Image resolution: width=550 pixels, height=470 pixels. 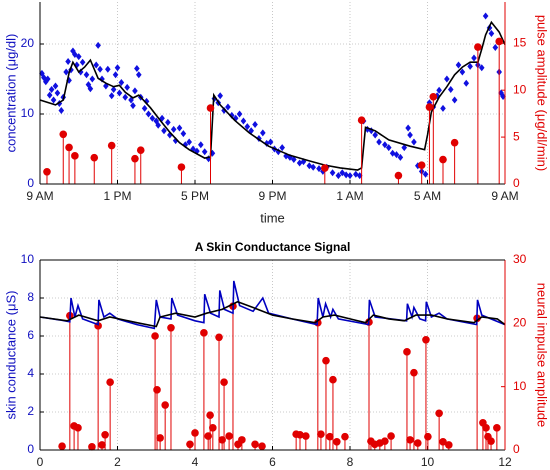 I want to click on x-tick-label: 1 PM, so click(x=117, y=196).